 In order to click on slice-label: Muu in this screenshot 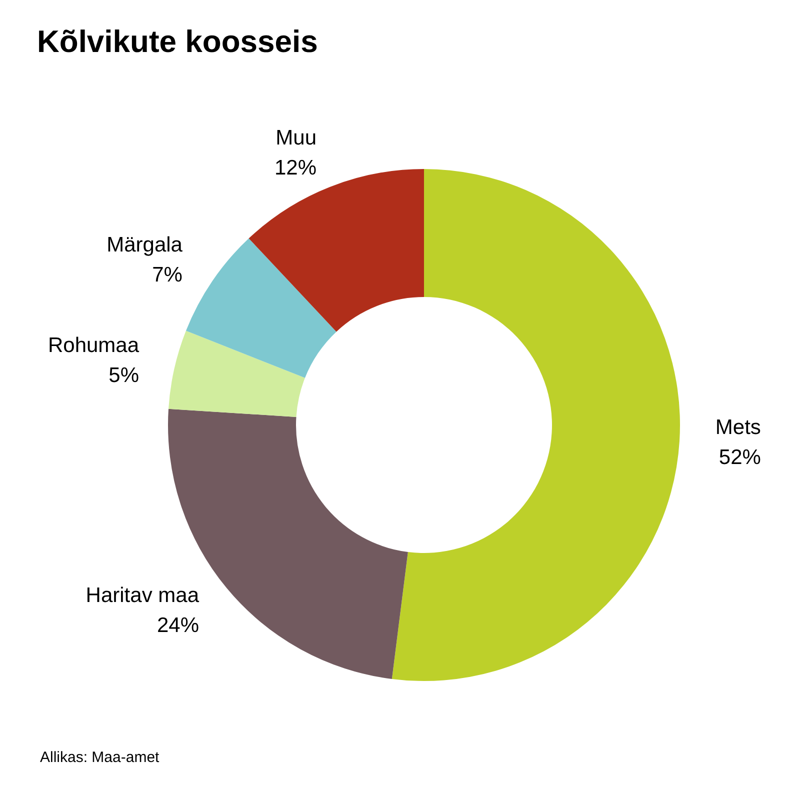, I will do `click(296, 138)`.